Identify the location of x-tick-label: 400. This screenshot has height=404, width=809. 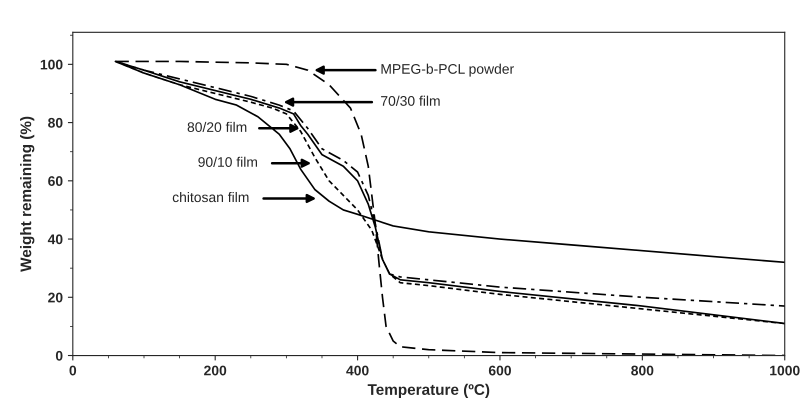
(357, 371).